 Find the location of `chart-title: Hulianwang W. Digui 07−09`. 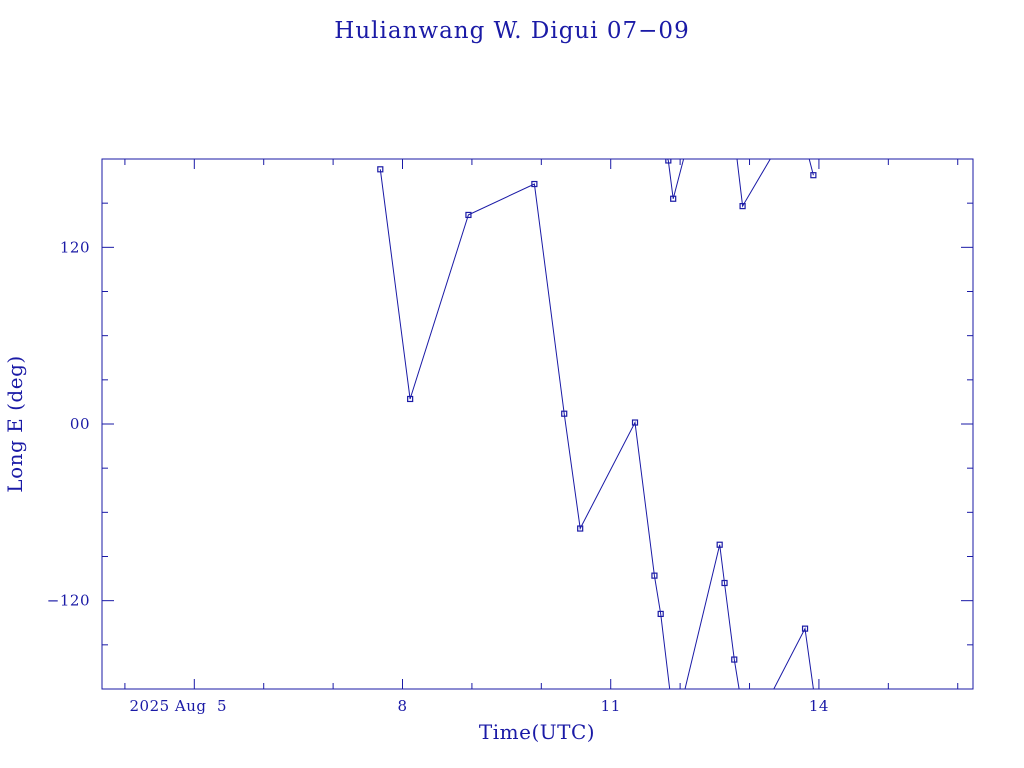

chart-title: Hulianwang W. Digui 07−09 is located at coordinates (511, 31).